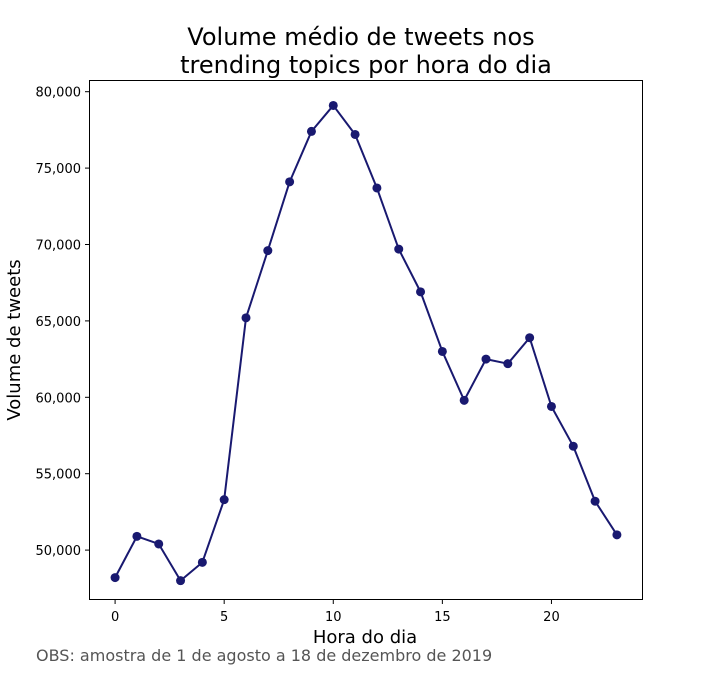  I want to click on y-tick-label-80000: 80,000, so click(59, 93).